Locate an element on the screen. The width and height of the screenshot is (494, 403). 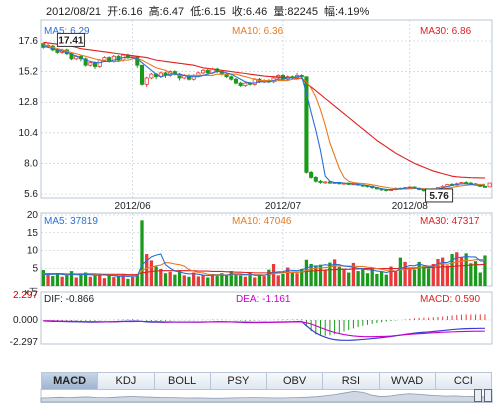
macd-y-tick: 2.297 is located at coordinates (25, 295).